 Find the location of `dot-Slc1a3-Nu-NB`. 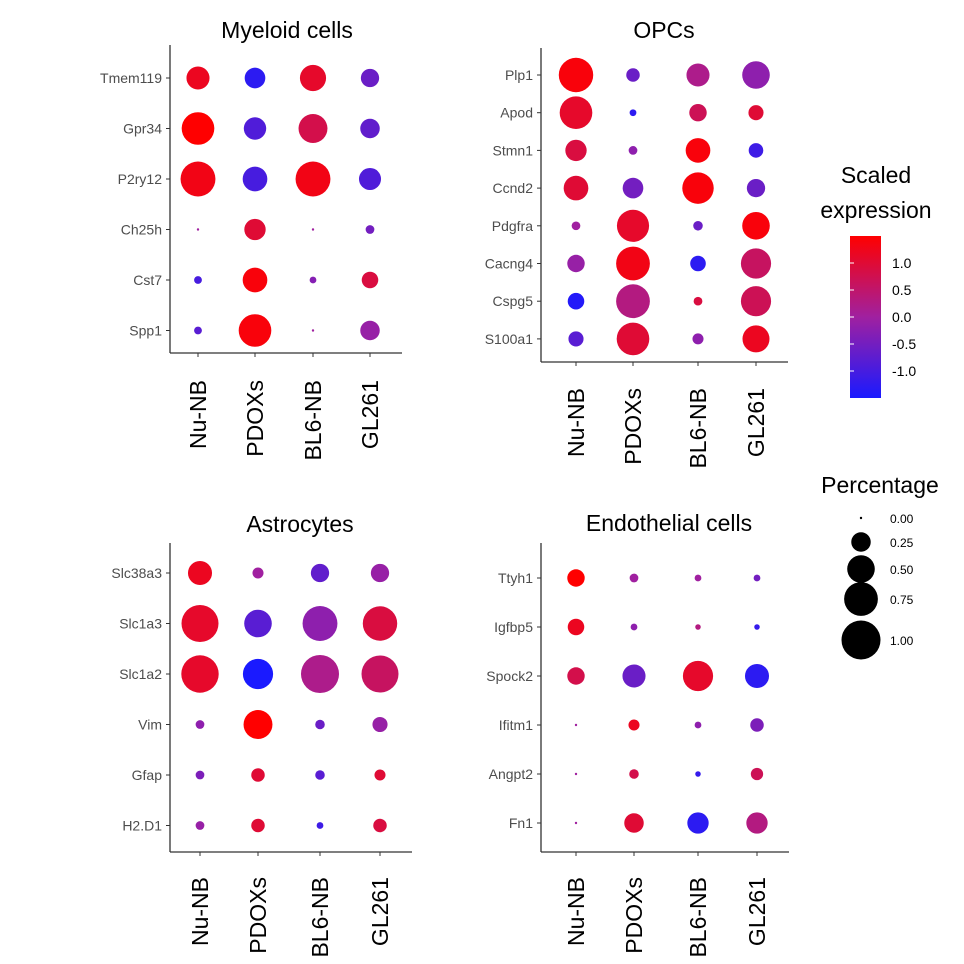

dot-Slc1a3-Nu-NB is located at coordinates (200, 623).